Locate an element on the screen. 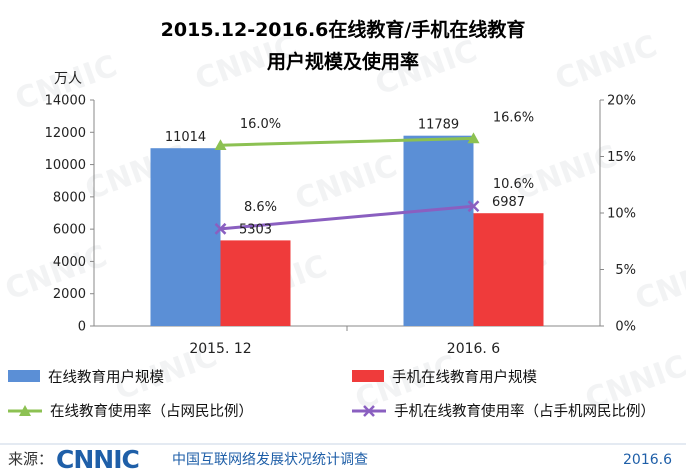  bar-label-s1-c0: 5303 is located at coordinates (255, 229).